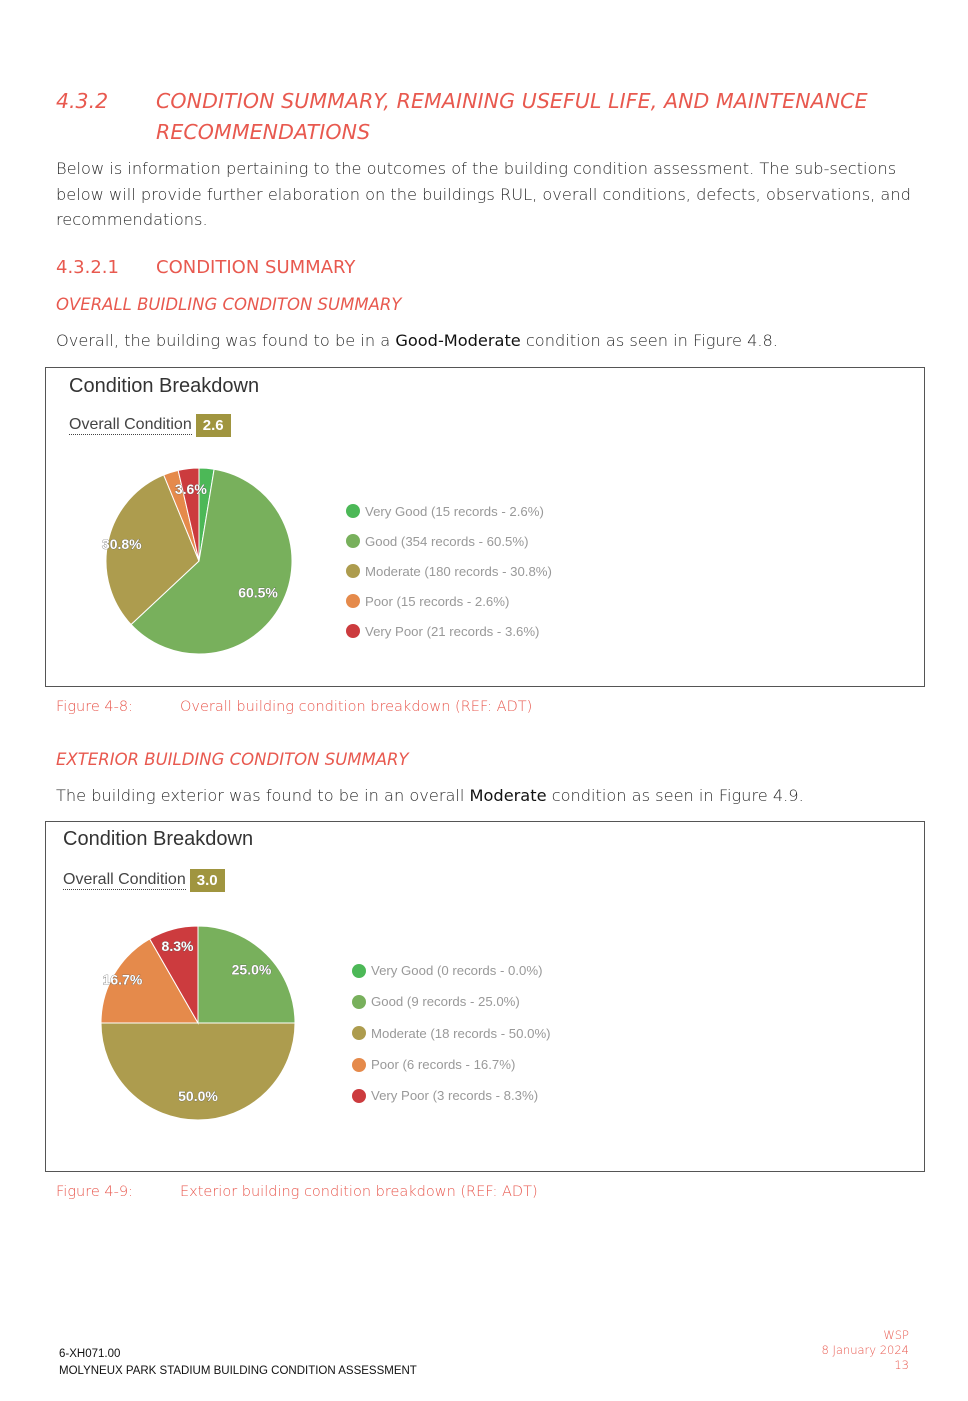  I want to click on legend-label: Moderate (18 records - 50.0%), so click(461, 1033).